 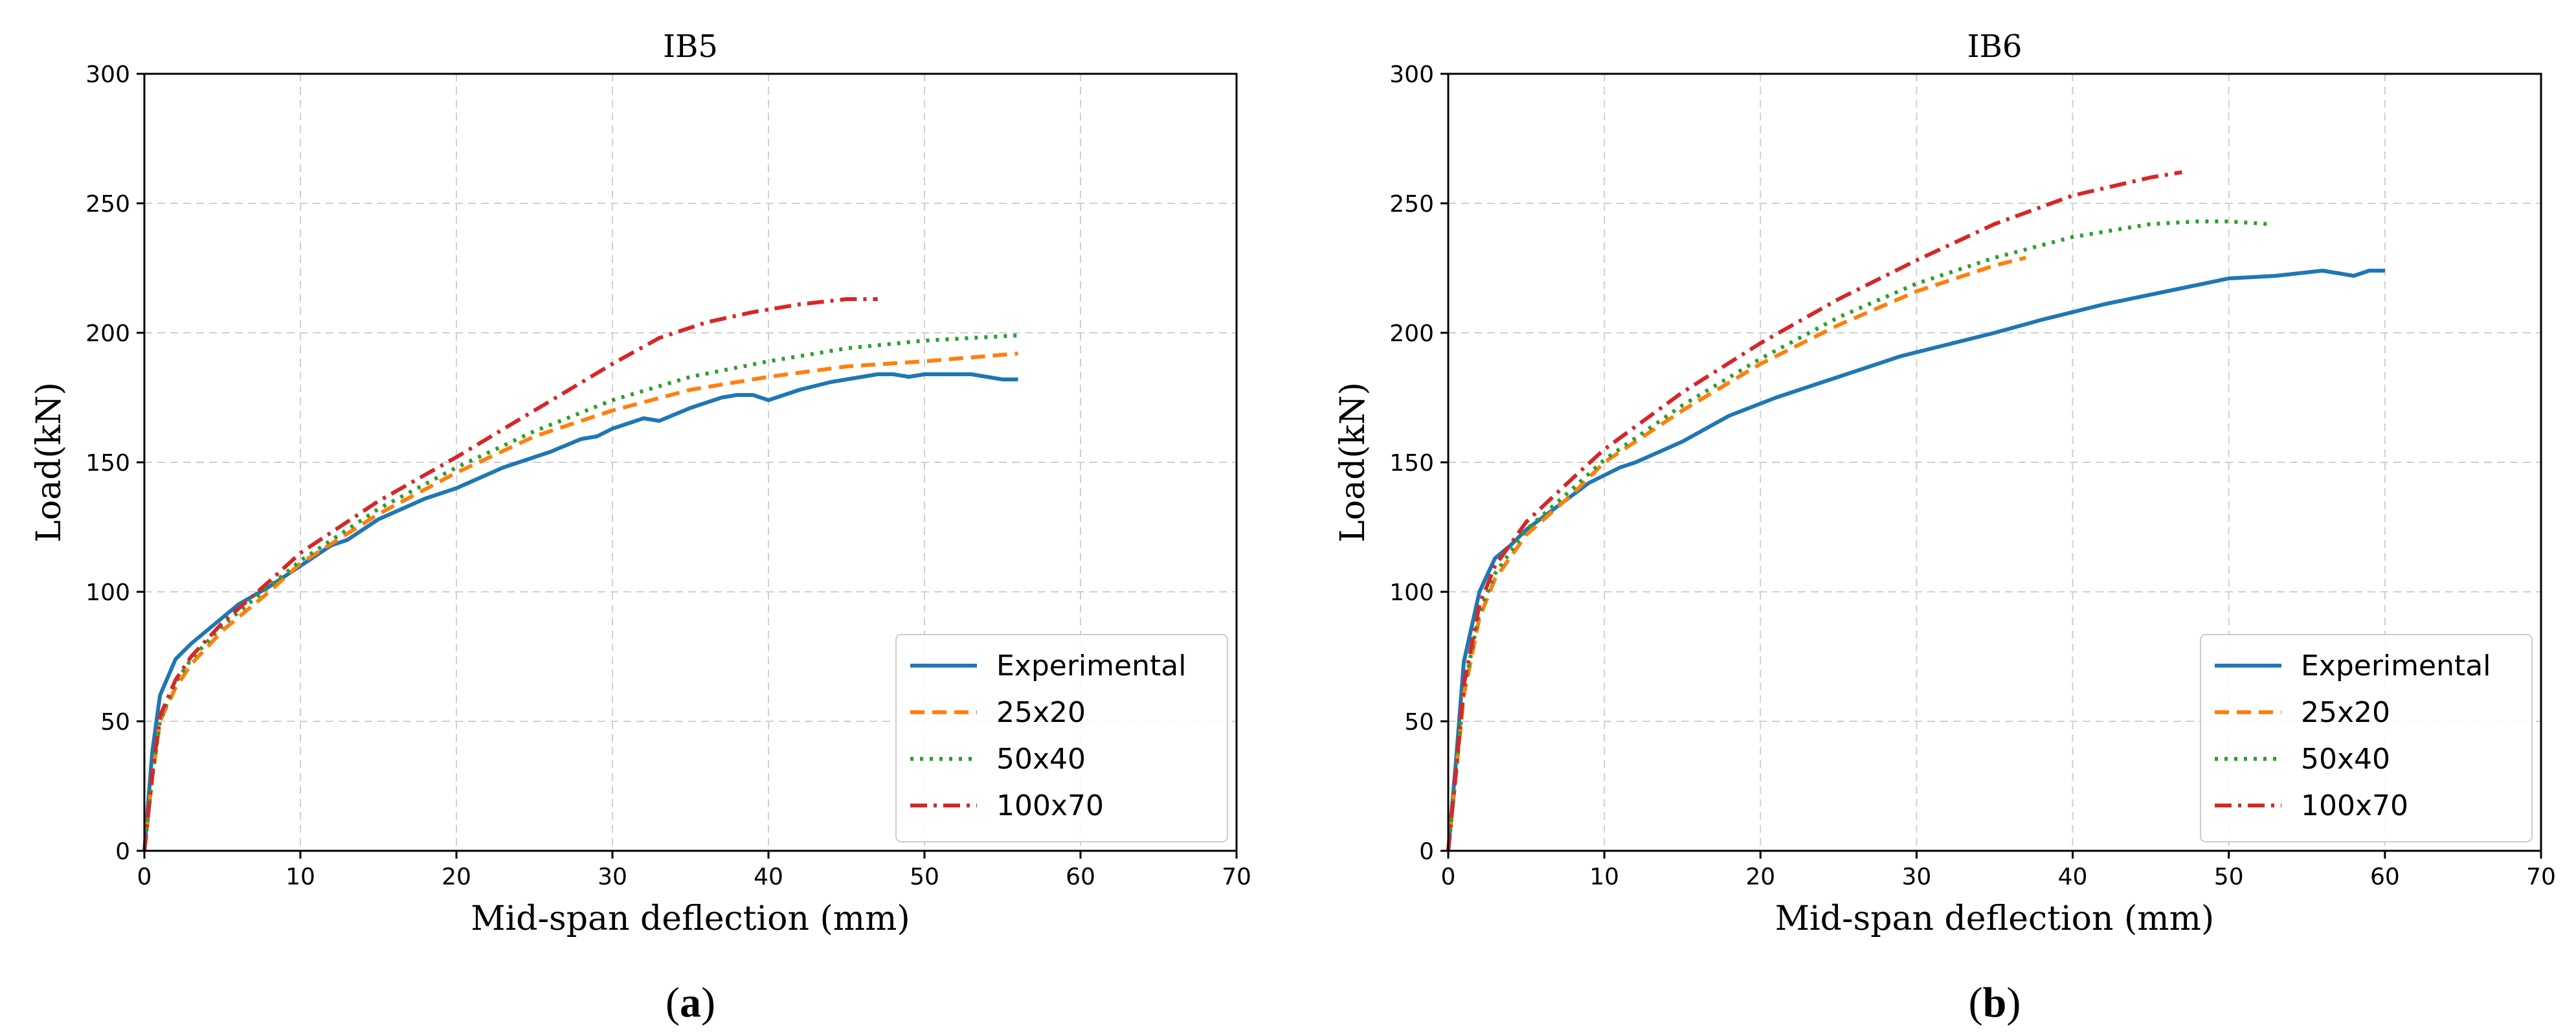 What do you see at coordinates (1419, 722) in the screenshot?
I see `chart1-ytick-label-1: 50` at bounding box center [1419, 722].